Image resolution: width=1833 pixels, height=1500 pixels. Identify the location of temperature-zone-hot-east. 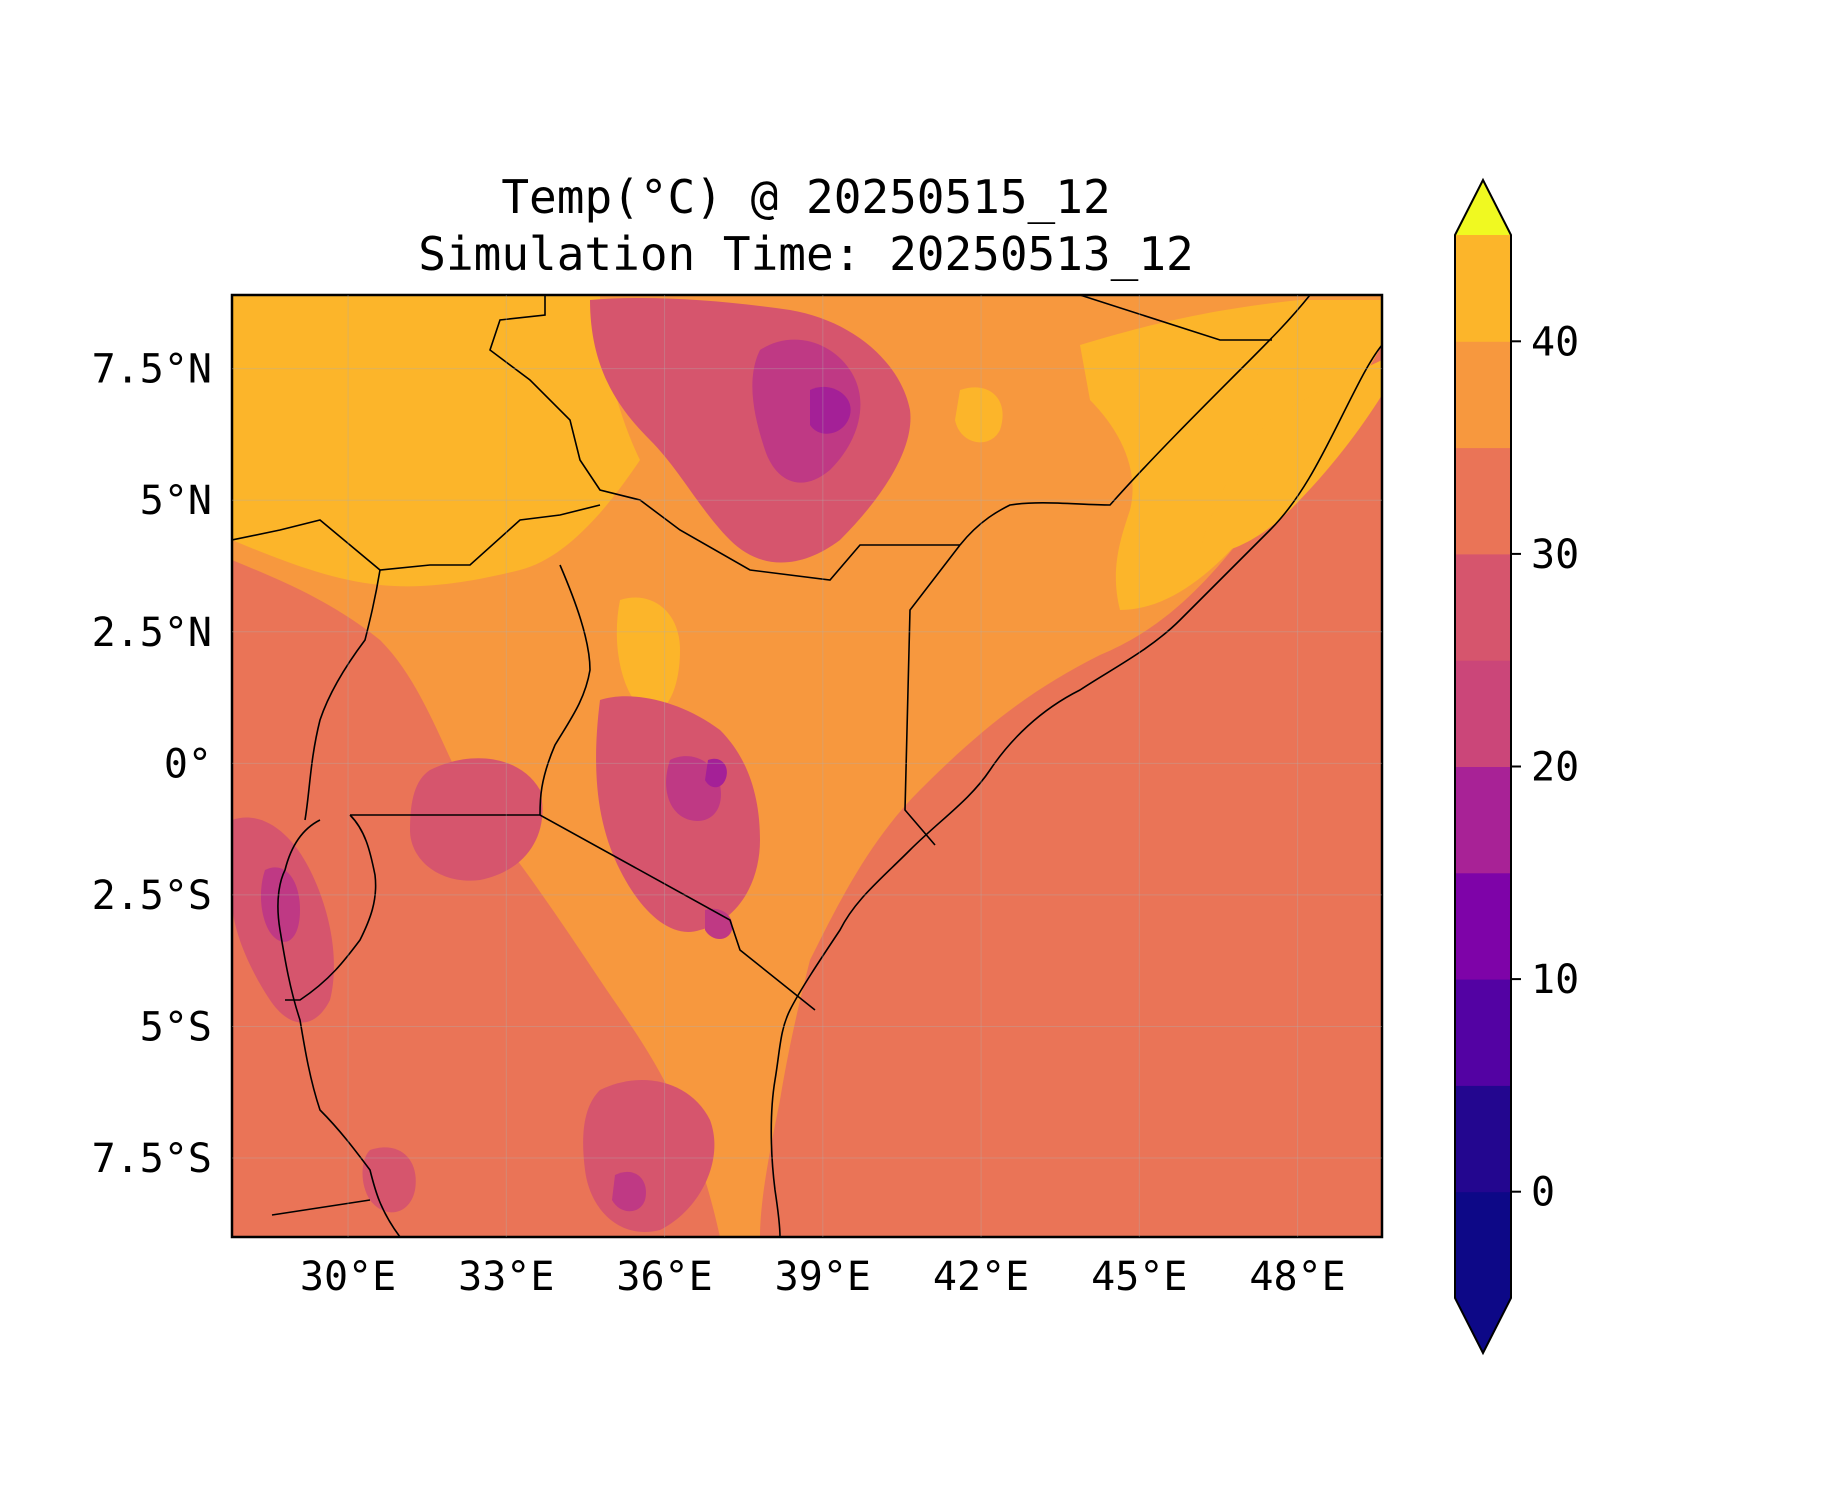
(1291, 456).